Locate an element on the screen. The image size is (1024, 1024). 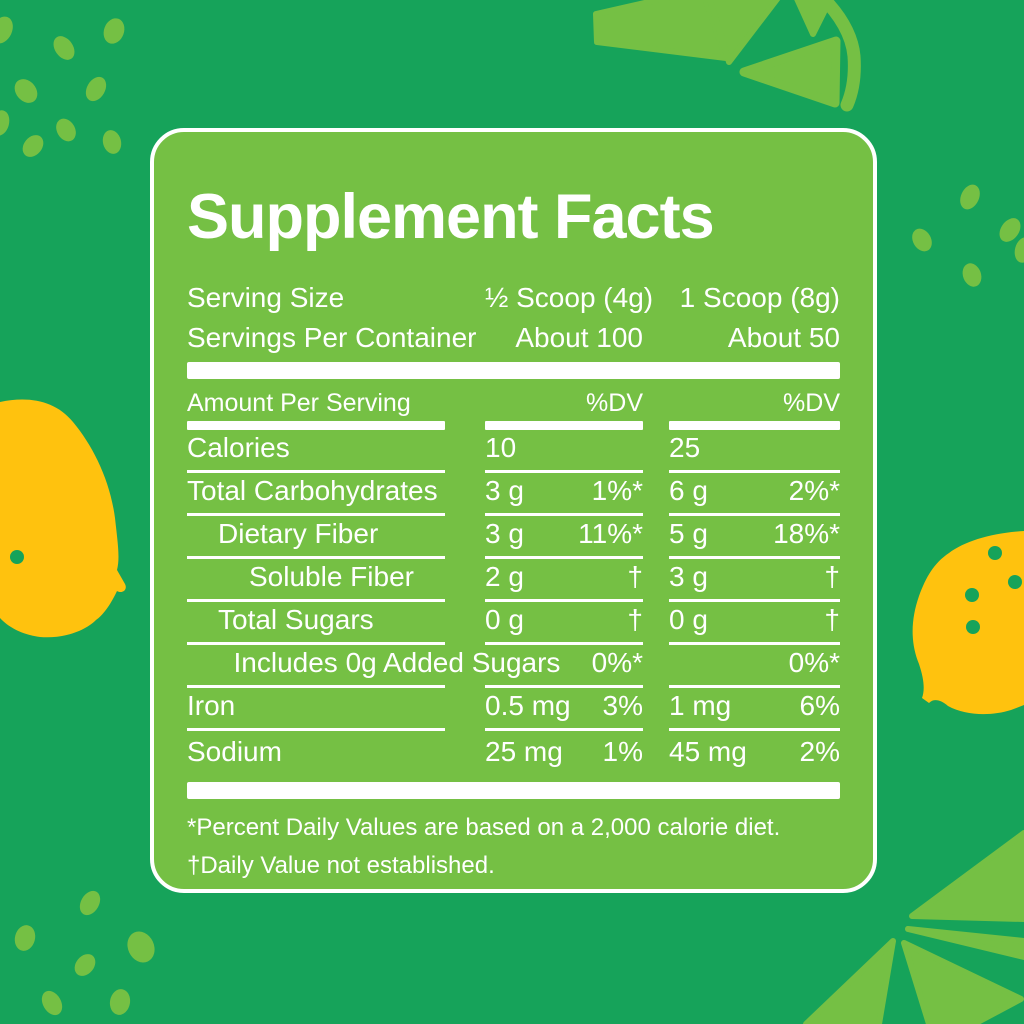
nutrient-row: Total Carbohydrates 3 g 1%* 6 g 2%* is located at coordinates (513, 494).